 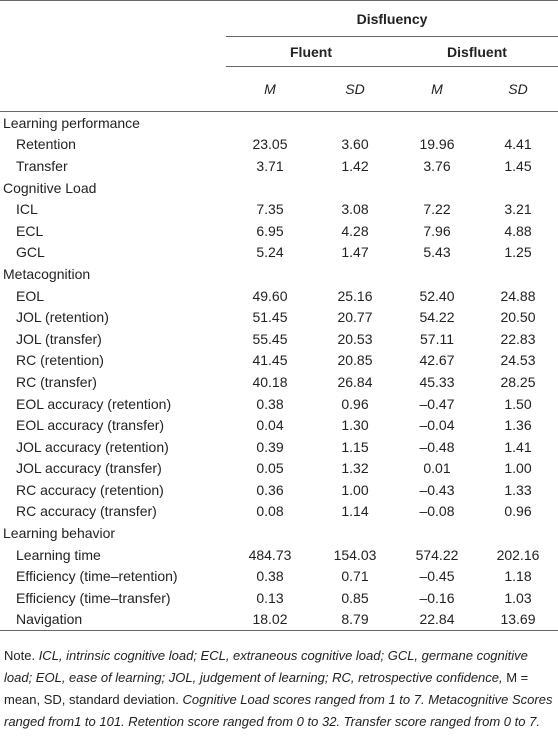 What do you see at coordinates (437, 252) in the screenshot?
I see `cell-value: 5.43` at bounding box center [437, 252].